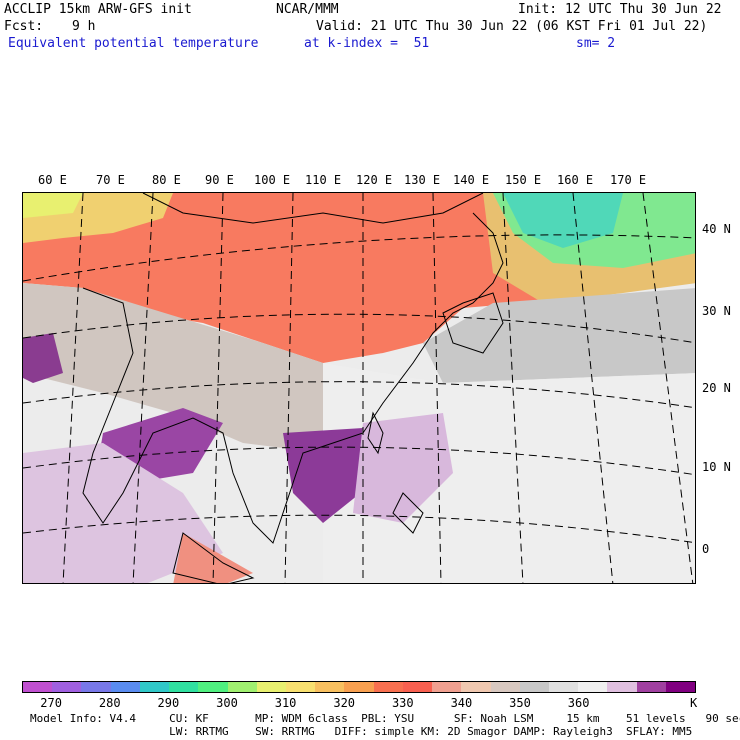 The width and height of the screenshot is (740, 740). What do you see at coordinates (575, 180) in the screenshot?
I see `longitude-label: 160 E` at bounding box center [575, 180].